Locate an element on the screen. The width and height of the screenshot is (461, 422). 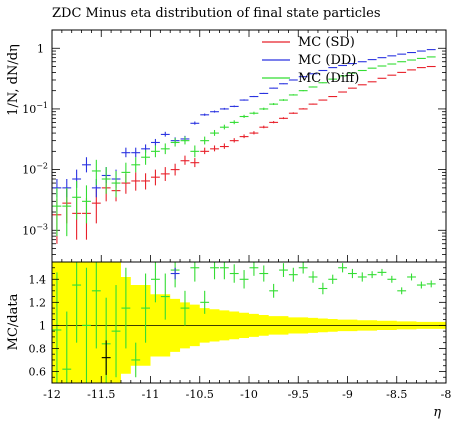
legend-entry: MC (SD) is located at coordinates (326, 42).